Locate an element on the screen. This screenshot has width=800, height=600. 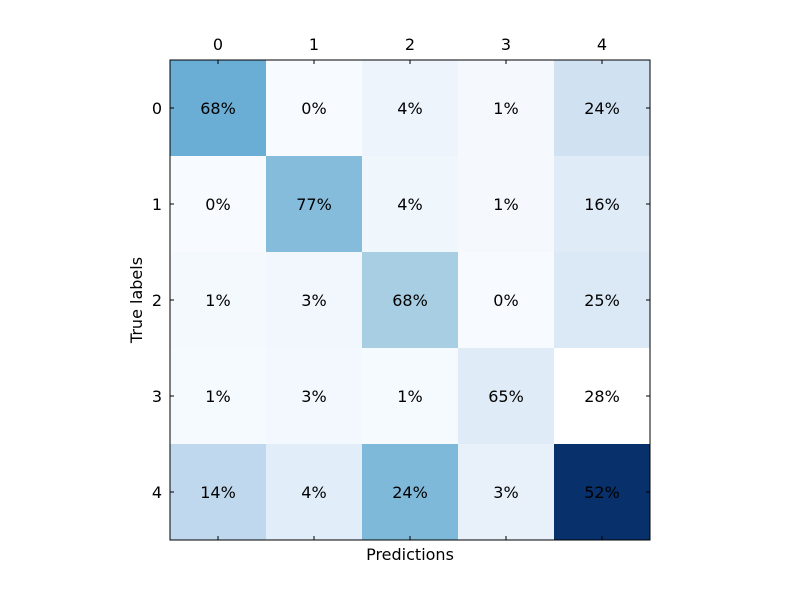
y-tick-labels: 0 1 2 3 4 is located at coordinates (157, 300).